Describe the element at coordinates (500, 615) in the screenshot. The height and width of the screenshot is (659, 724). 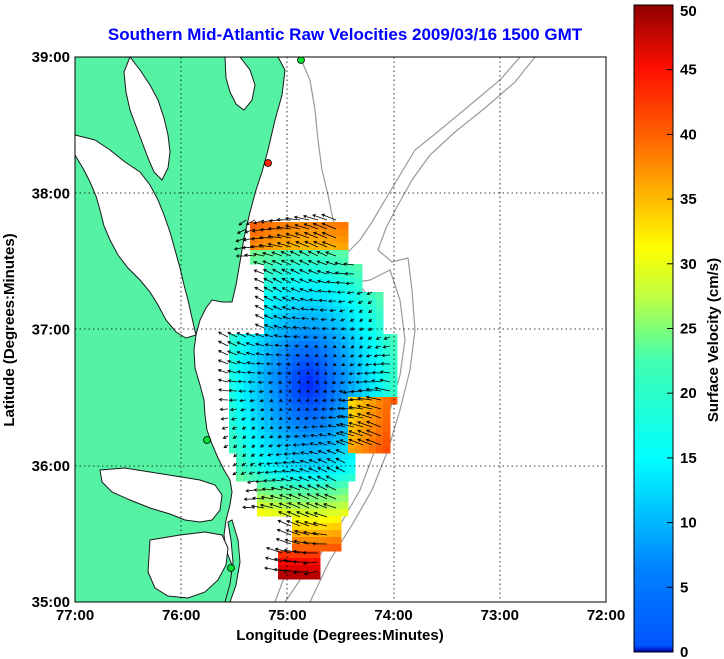
I see `x-tick-label: 73:00` at that location.